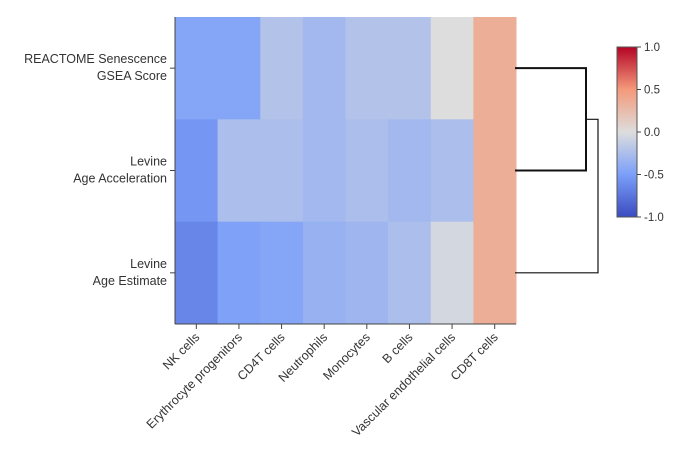 The height and width of the screenshot is (473, 677). I want to click on colorbar-tick-label: -1.0, so click(654, 218).